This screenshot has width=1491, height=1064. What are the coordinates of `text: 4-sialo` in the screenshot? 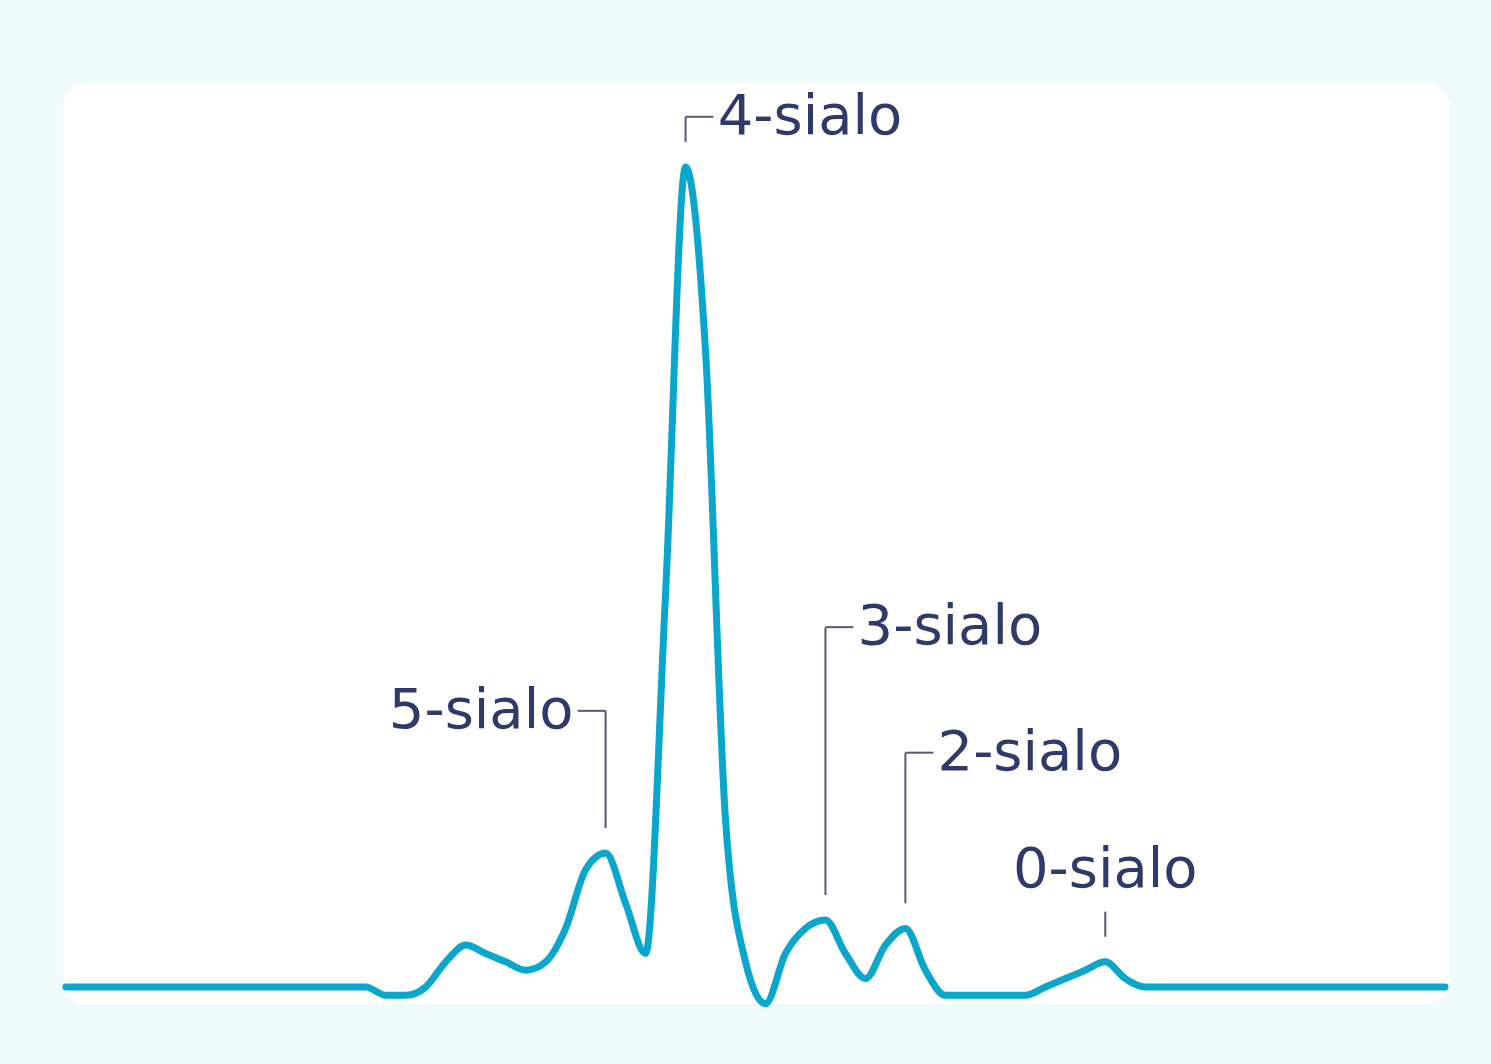 It's located at (810, 114).